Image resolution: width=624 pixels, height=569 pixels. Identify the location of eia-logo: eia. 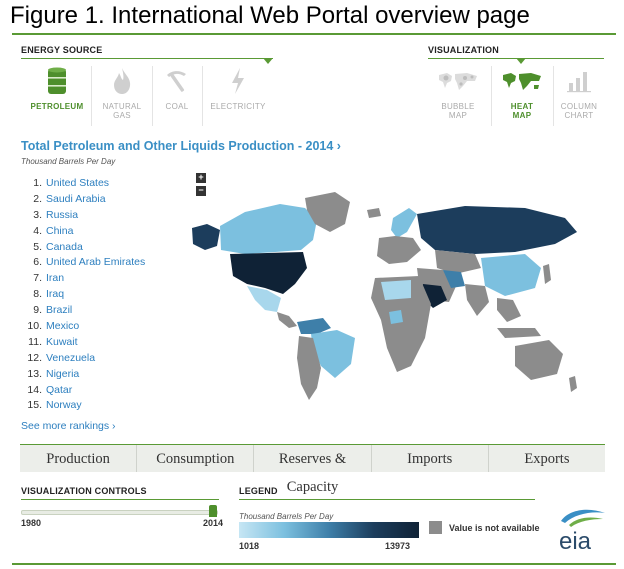
(583, 531).